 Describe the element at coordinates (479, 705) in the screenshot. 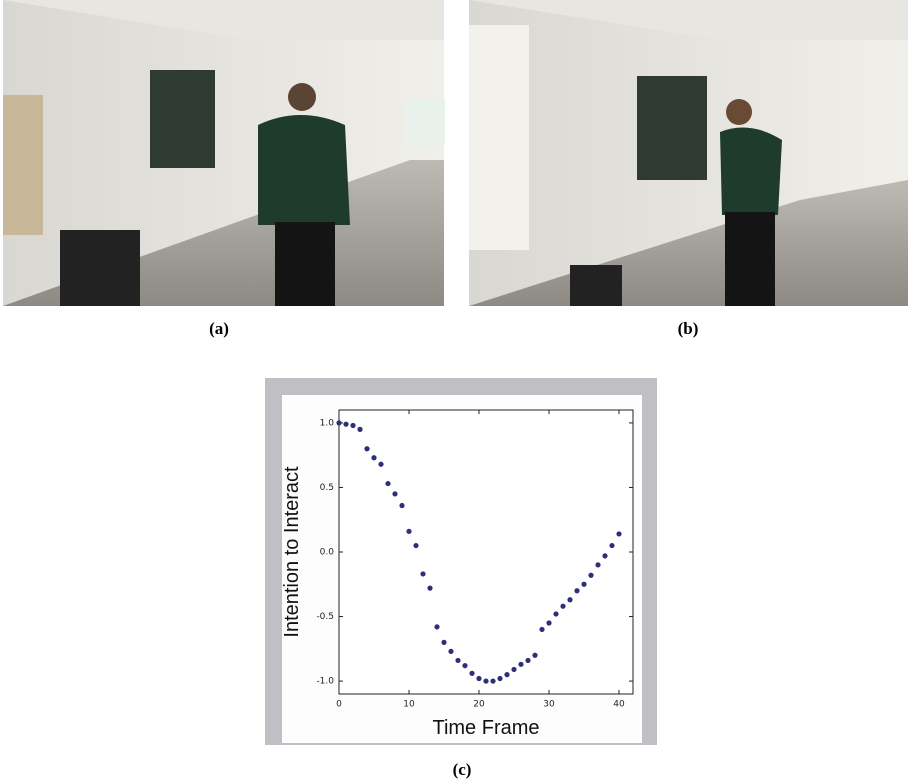

I see `x-tick-label: 20` at that location.